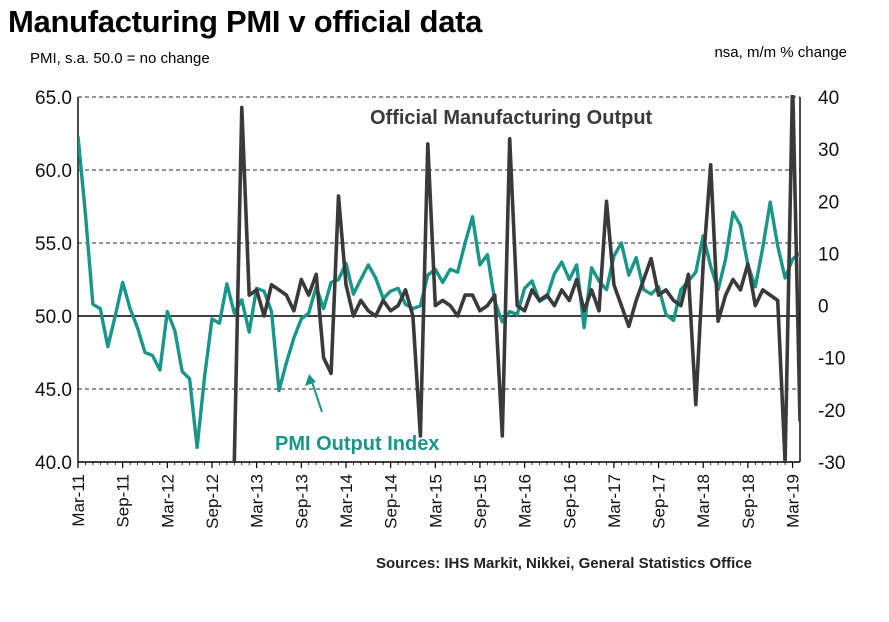  I want to click on x-tick-label: Mar-14, so click(346, 501).